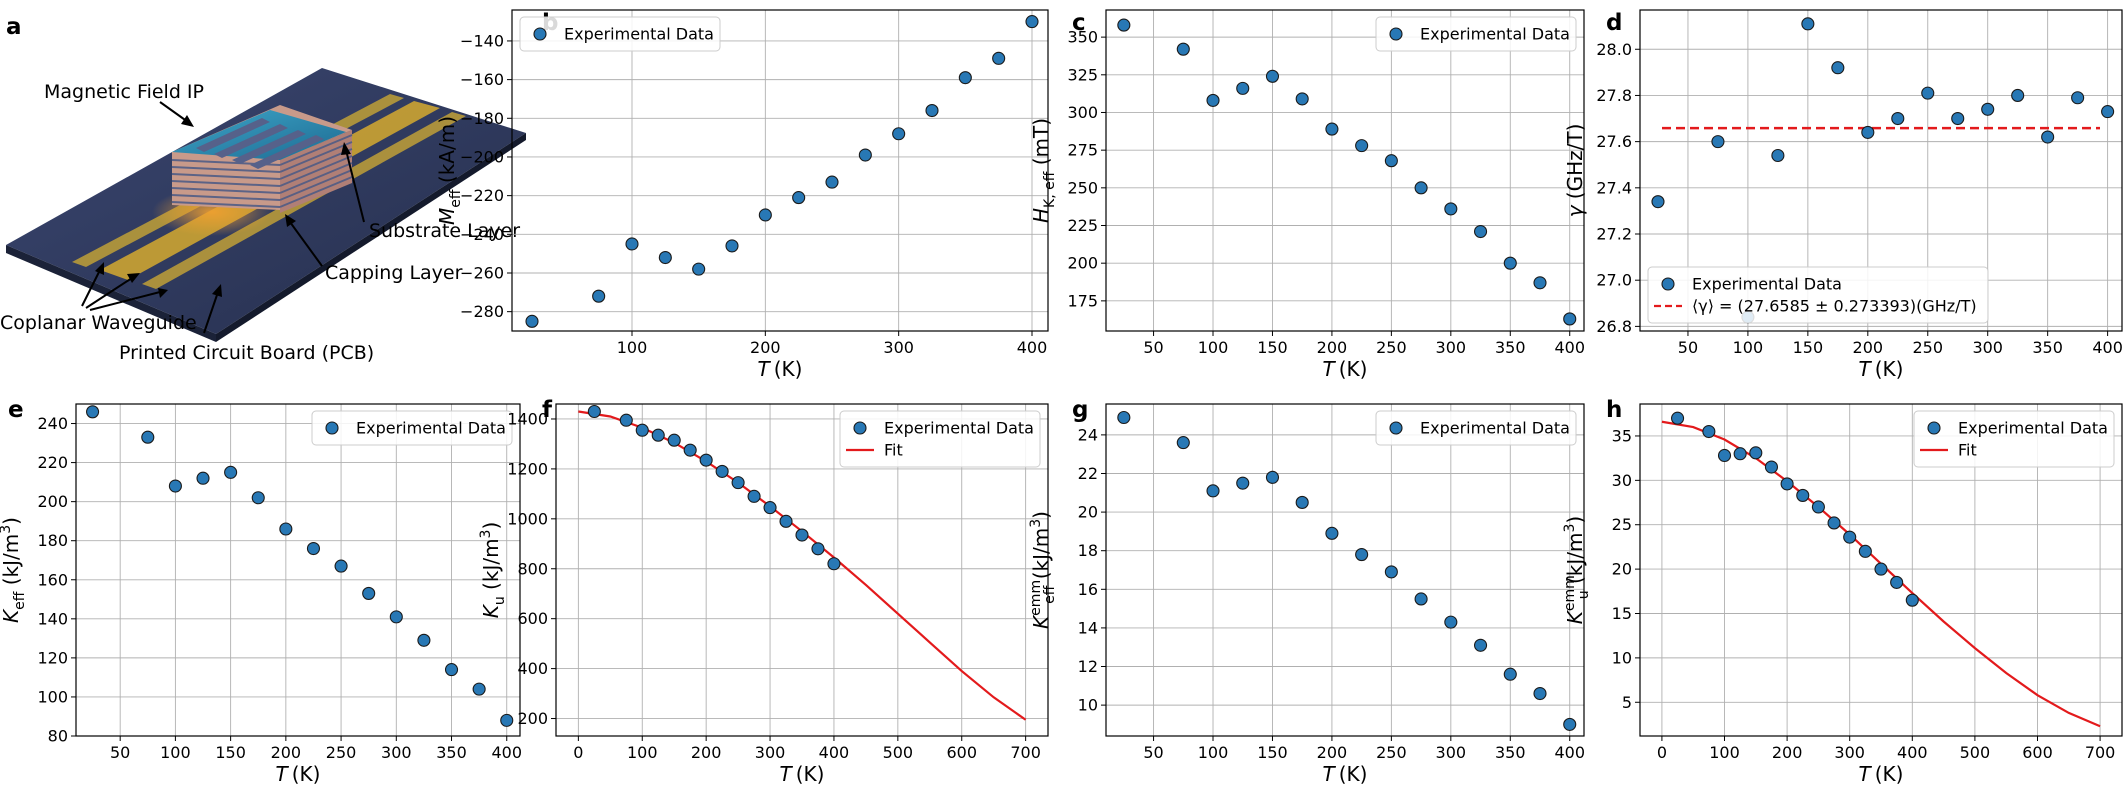 The height and width of the screenshot is (797, 2126). Describe the element at coordinates (1082, 150) in the screenshot. I see `y-tick-label: 275` at that location.